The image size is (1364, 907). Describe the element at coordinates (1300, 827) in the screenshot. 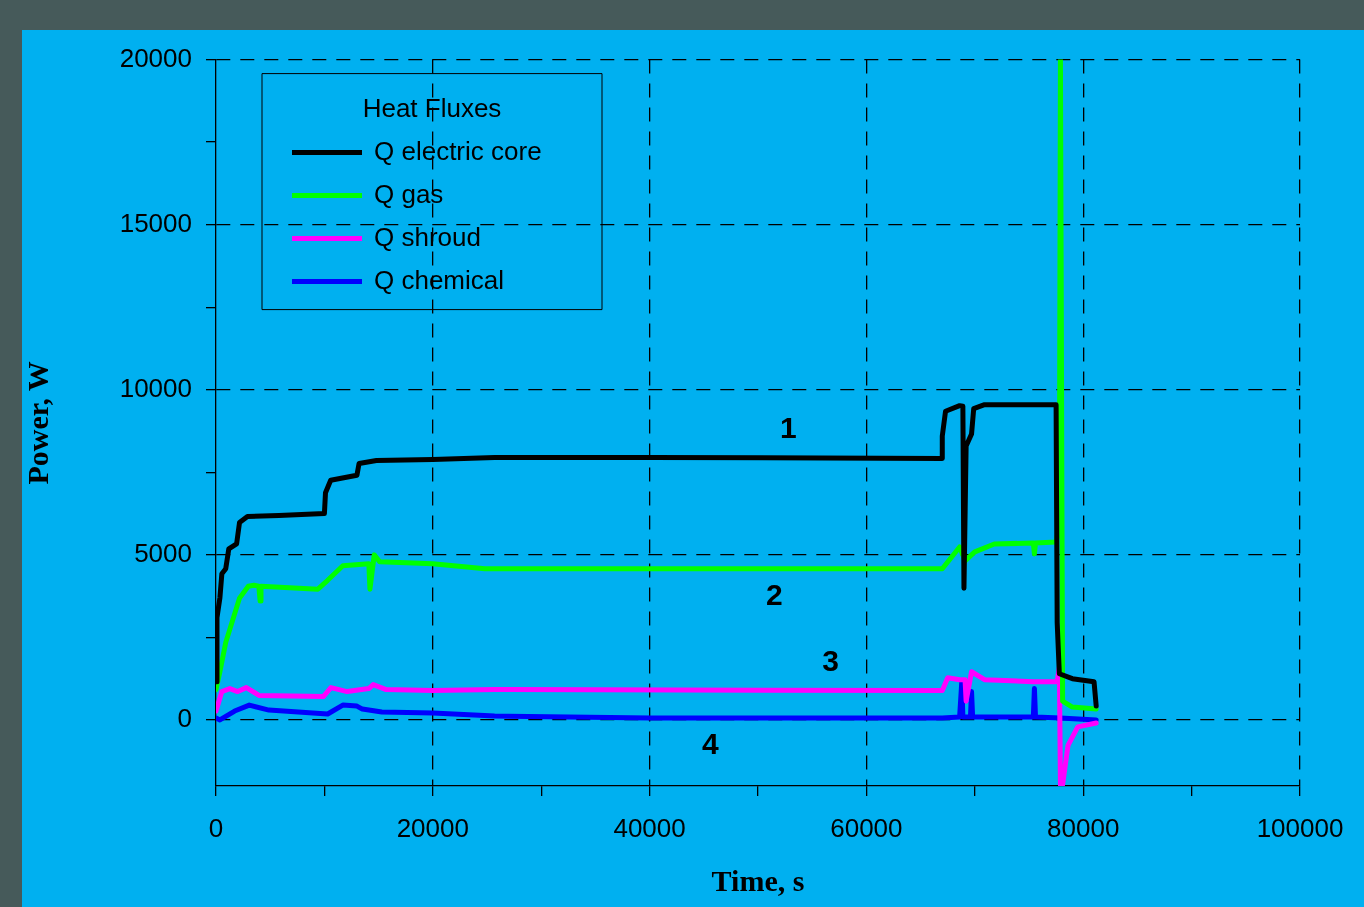

I see `x-tick-label: 100000` at that location.